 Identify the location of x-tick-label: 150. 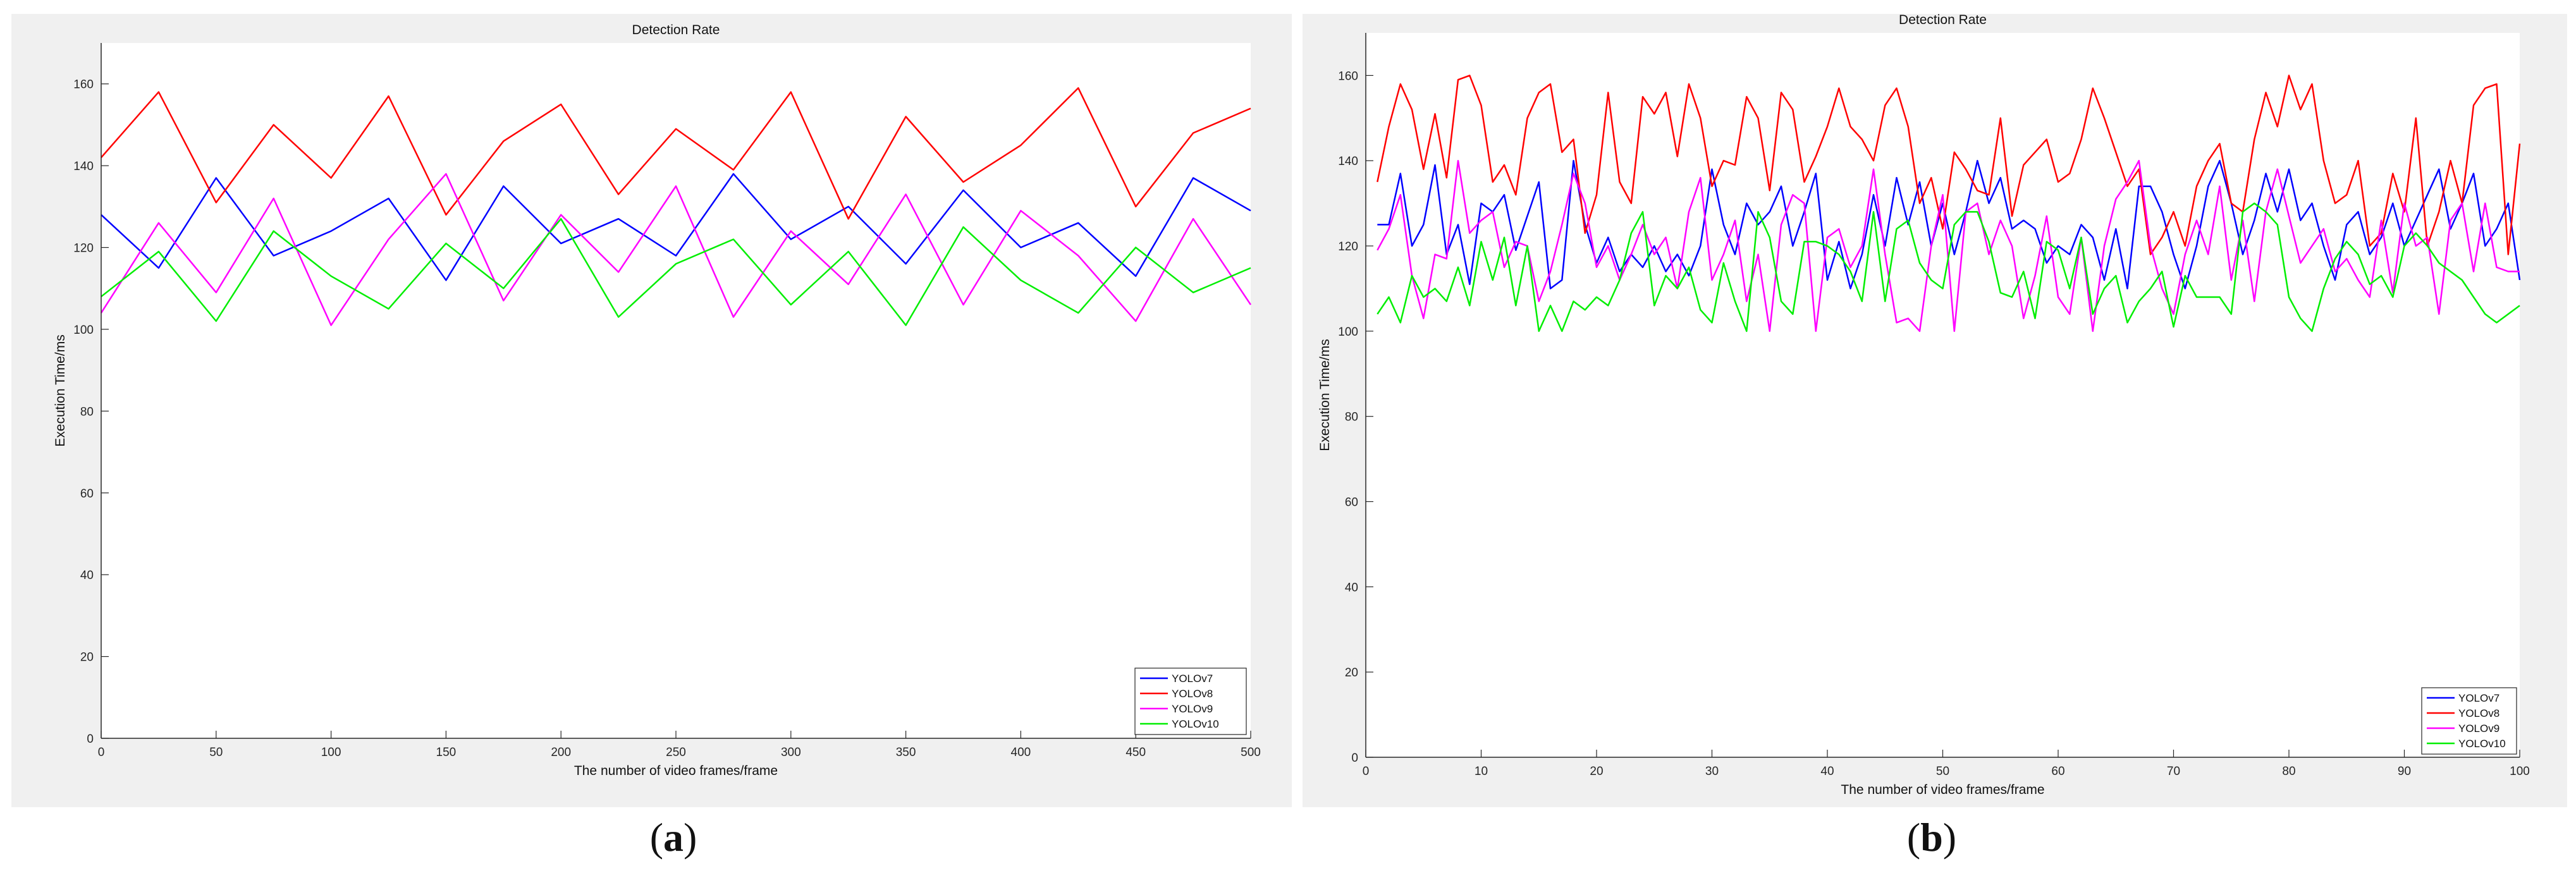
(446, 752).